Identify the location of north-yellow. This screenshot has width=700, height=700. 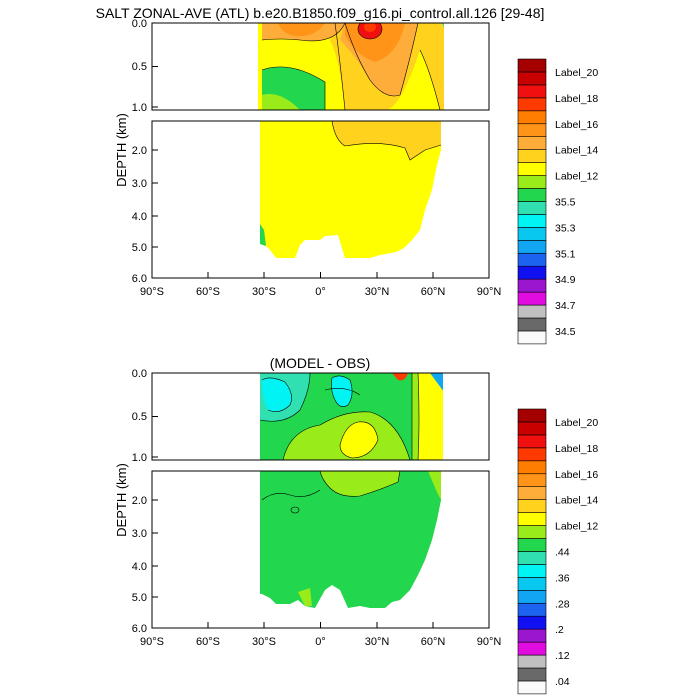
(430, 416).